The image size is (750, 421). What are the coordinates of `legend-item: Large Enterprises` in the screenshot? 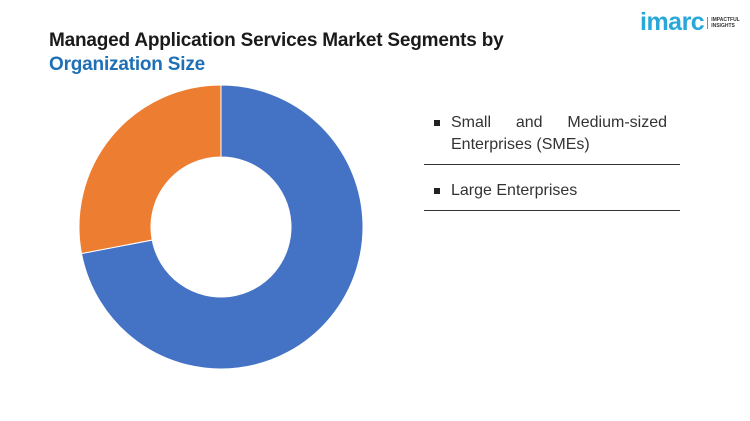 It's located at (552, 195).